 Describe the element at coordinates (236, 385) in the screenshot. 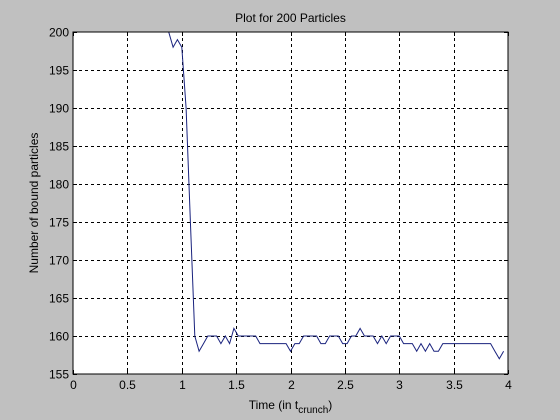

I see `x-tick-label: 1.5` at that location.